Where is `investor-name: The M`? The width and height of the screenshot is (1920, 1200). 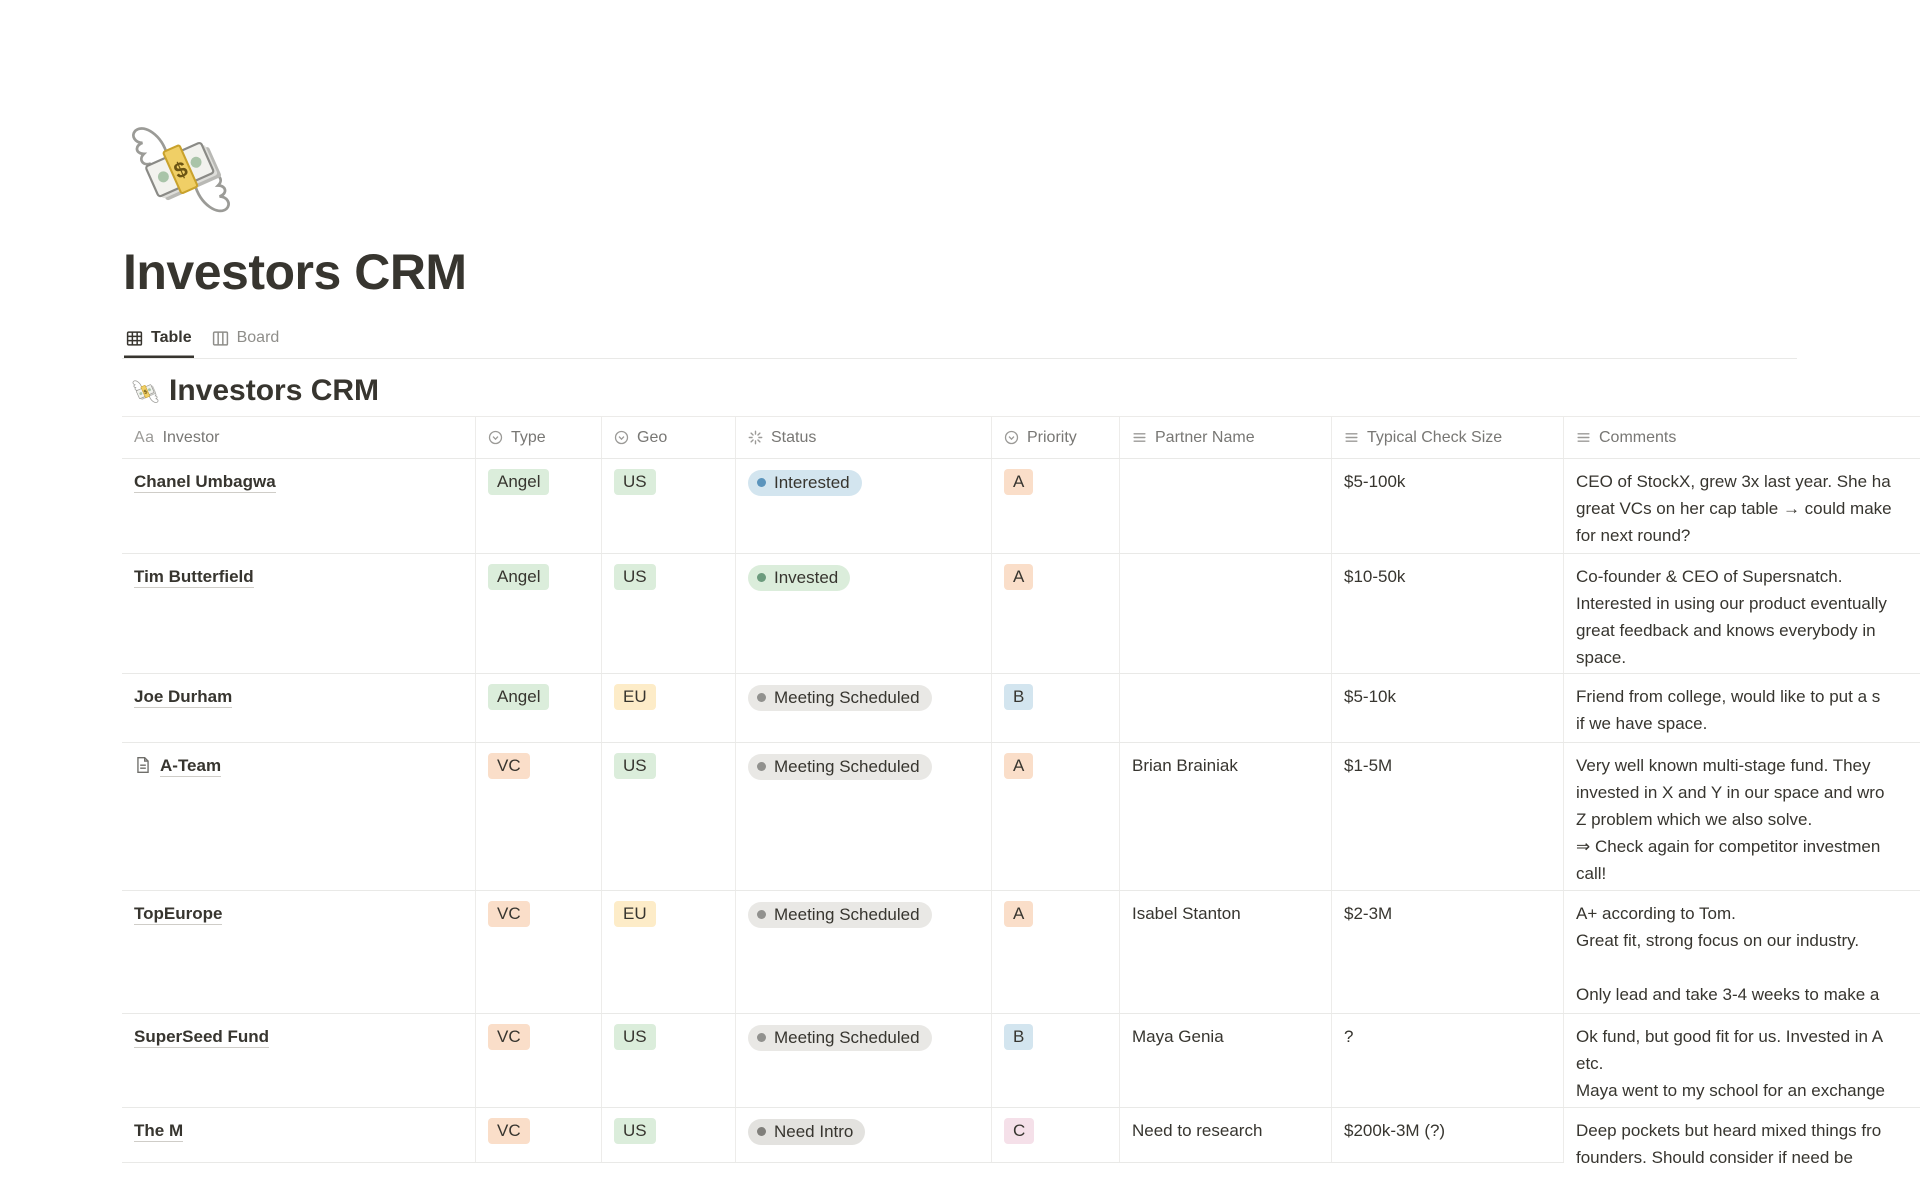 investor-name: The M is located at coordinates (159, 1131).